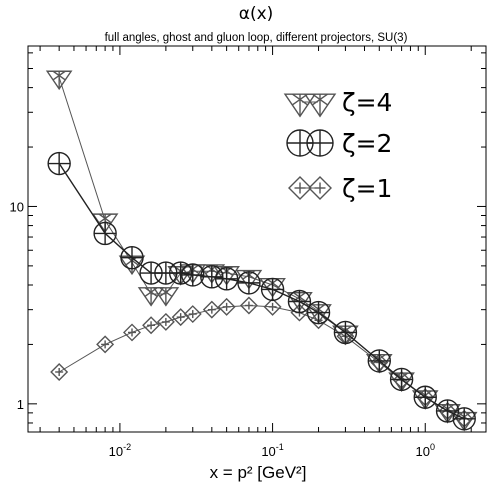 This screenshot has height=491, width=491. I want to click on y-tick-label: 1, so click(20, 404).